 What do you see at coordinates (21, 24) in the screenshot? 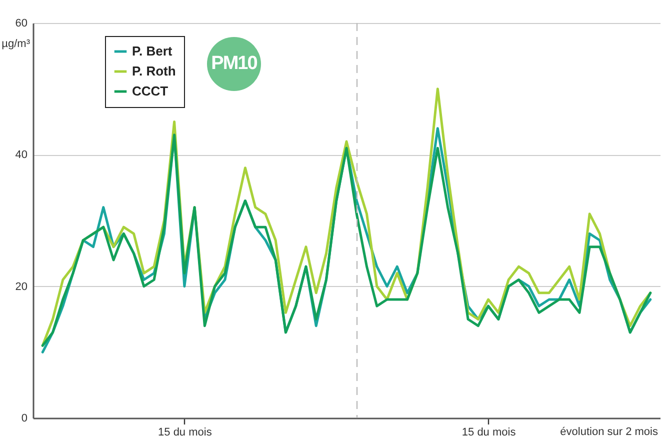
I see `y-tick-label: 60` at bounding box center [21, 24].